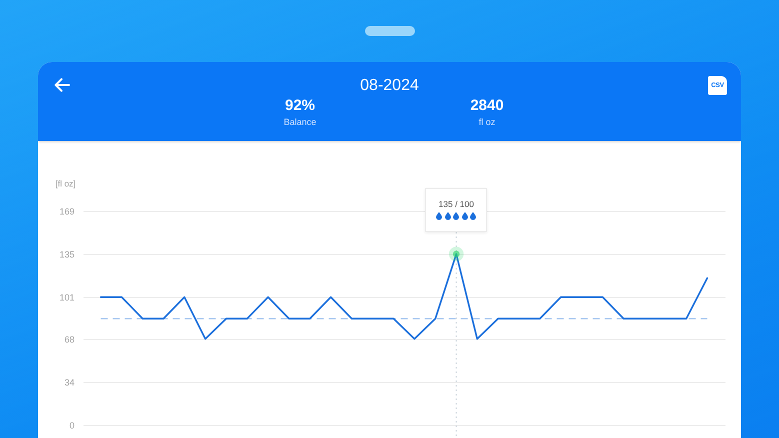 The image size is (779, 438). I want to click on text: fl oz, so click(487, 122).